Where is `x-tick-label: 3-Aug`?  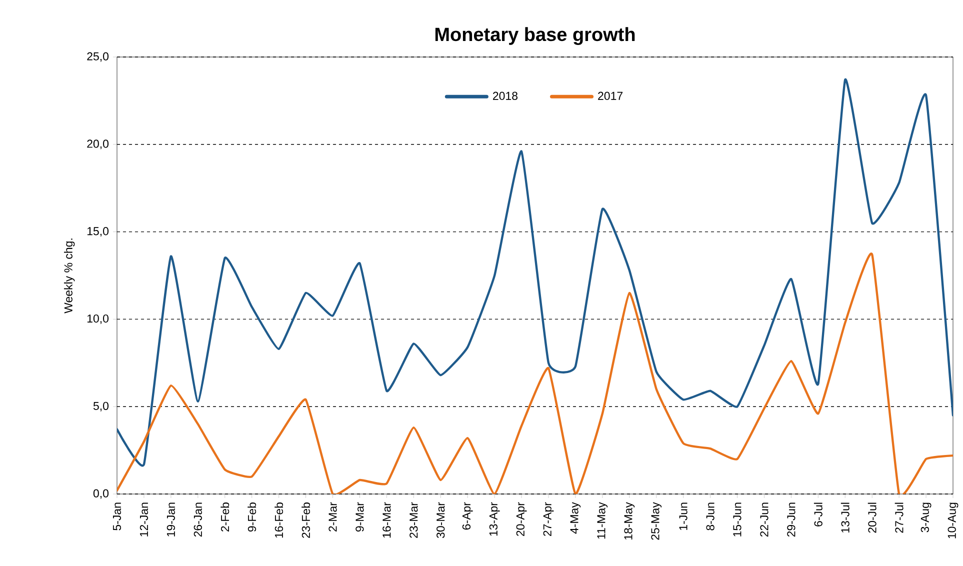 x-tick-label: 3-Aug is located at coordinates (926, 517).